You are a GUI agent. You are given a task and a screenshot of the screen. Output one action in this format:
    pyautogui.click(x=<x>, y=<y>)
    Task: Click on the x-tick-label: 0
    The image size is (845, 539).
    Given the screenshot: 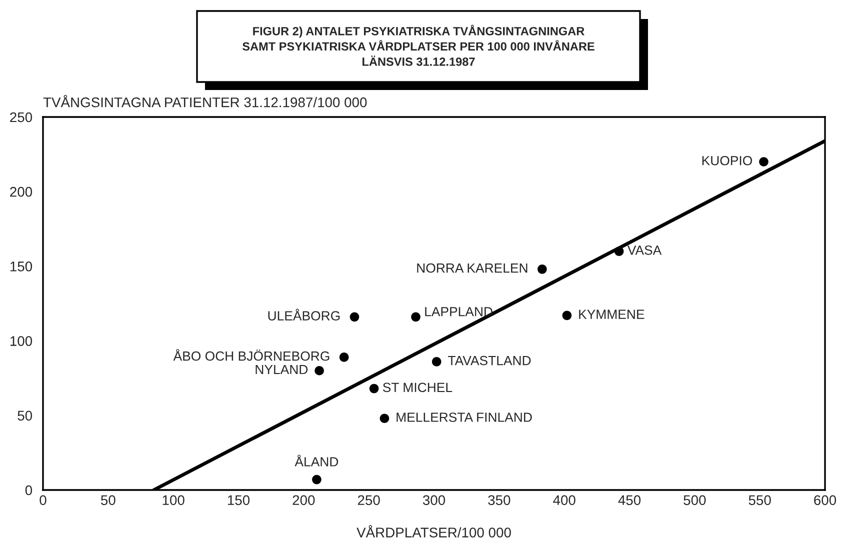 What is the action you would take?
    pyautogui.click(x=43, y=500)
    